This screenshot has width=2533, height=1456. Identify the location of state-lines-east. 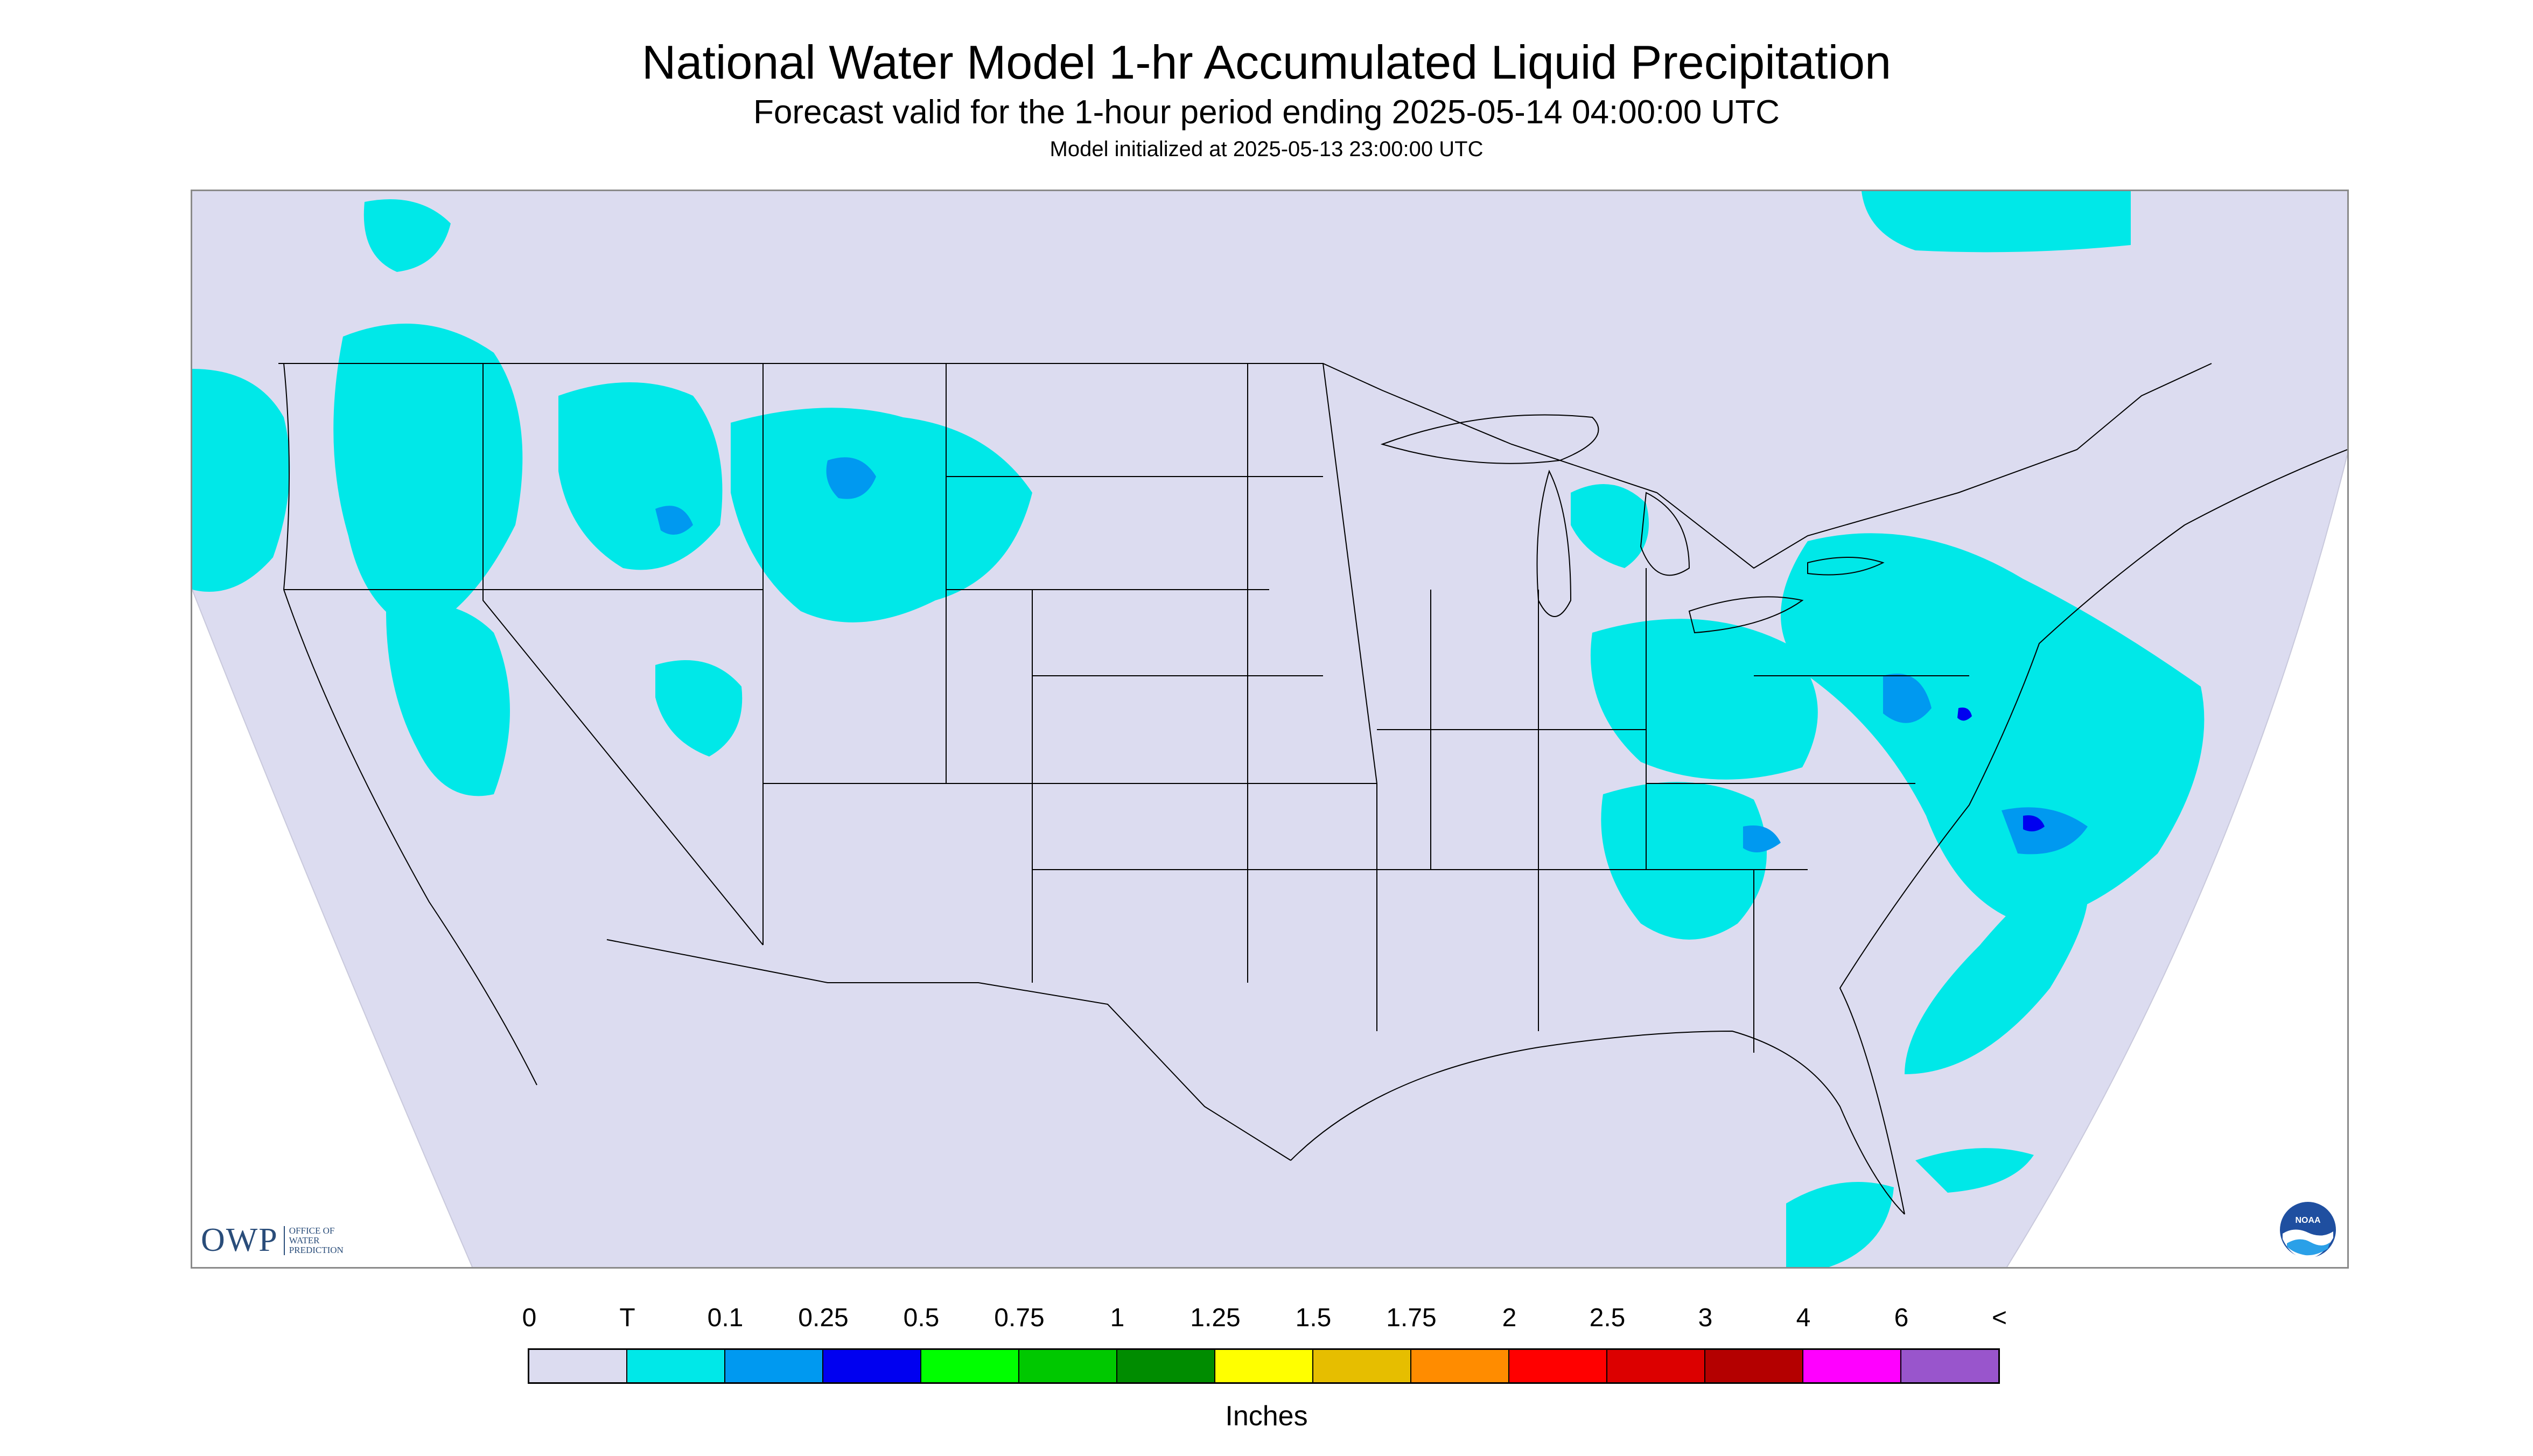
(1673, 810).